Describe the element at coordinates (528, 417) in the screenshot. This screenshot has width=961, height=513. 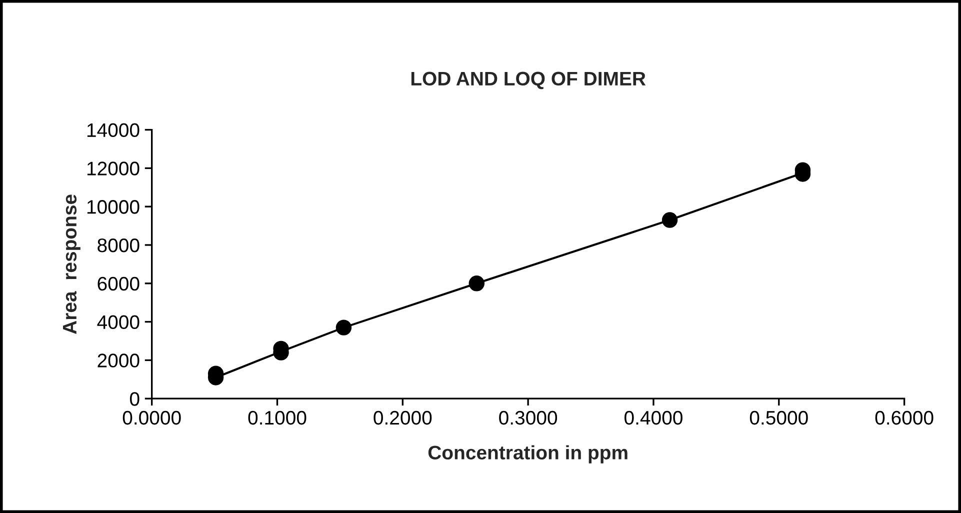
I see `x-tick-label: 0.3000` at that location.